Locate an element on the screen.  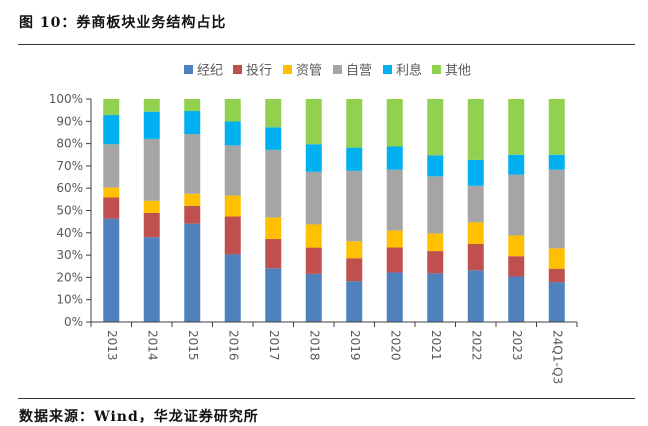
bar-segment-2013-其他 is located at coordinates (111, 107).